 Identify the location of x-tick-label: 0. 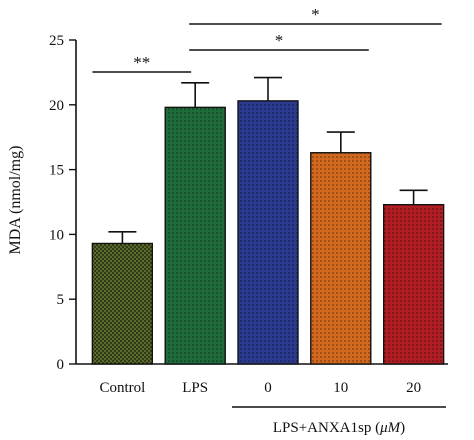
(268, 388).